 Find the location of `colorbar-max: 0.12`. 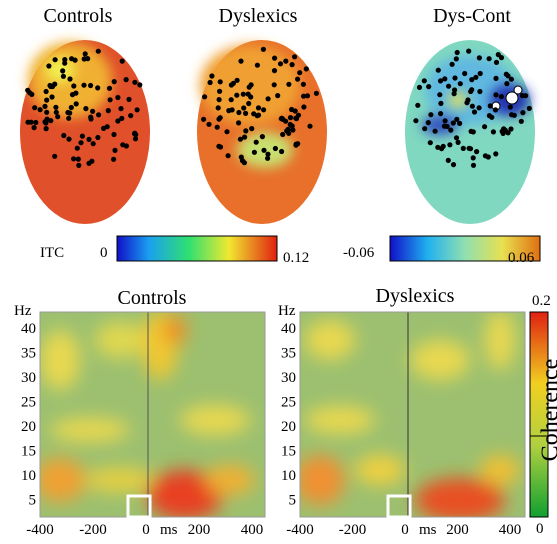

colorbar-max: 0.12 is located at coordinates (296, 258).